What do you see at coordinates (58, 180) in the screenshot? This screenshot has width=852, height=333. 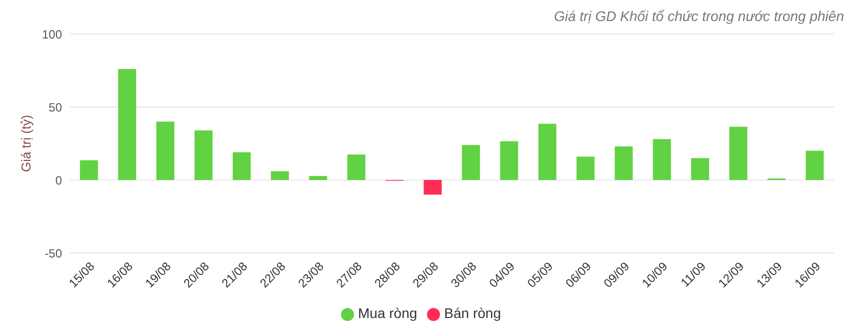 I see `y-tick-label: 0` at bounding box center [58, 180].